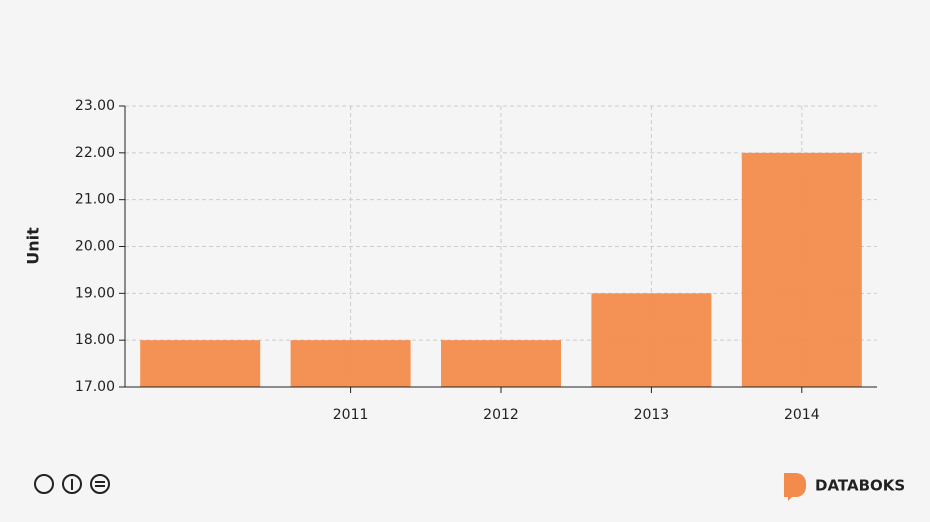 This screenshot has height=522, width=930. I want to click on y-tick-label: 18.00, so click(95, 340).